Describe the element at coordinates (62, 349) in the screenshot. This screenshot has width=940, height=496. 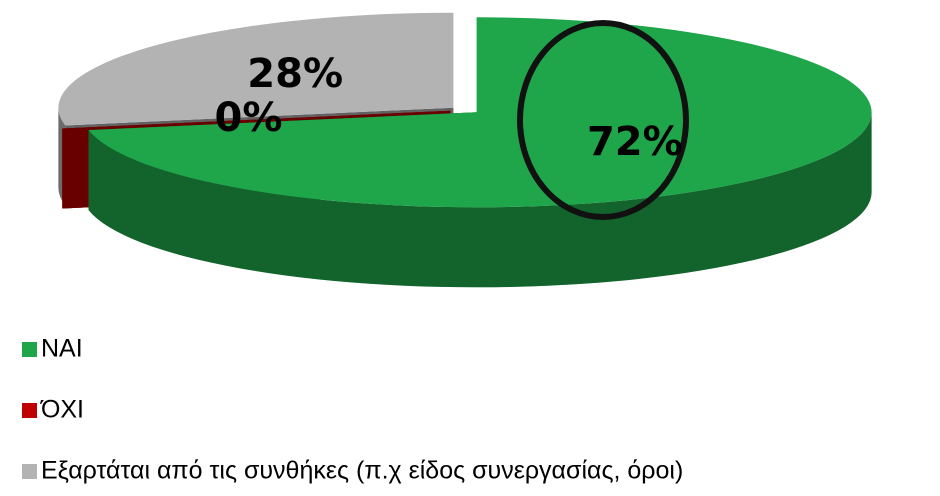
I see `legend-label: ΝΑΙ` at that location.